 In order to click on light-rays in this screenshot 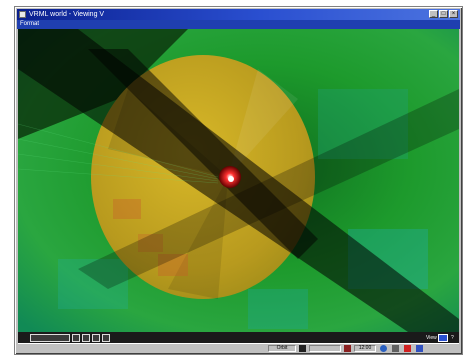, I will do `click(118, 153)`.